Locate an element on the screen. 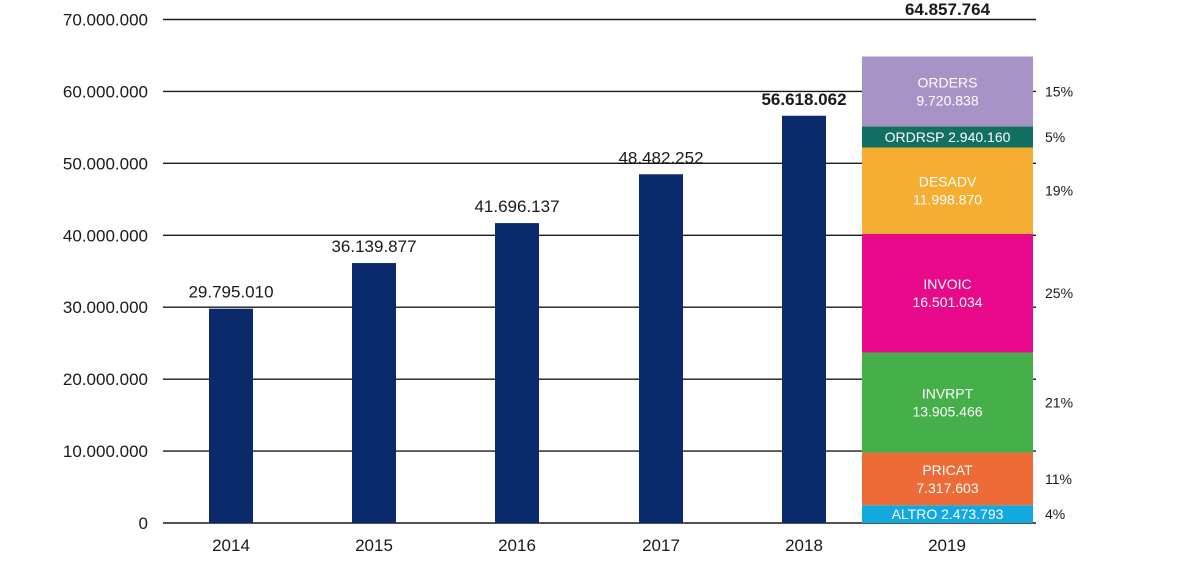 This screenshot has width=1183, height=576. bar-value-label: 48.482.252 is located at coordinates (660, 157).